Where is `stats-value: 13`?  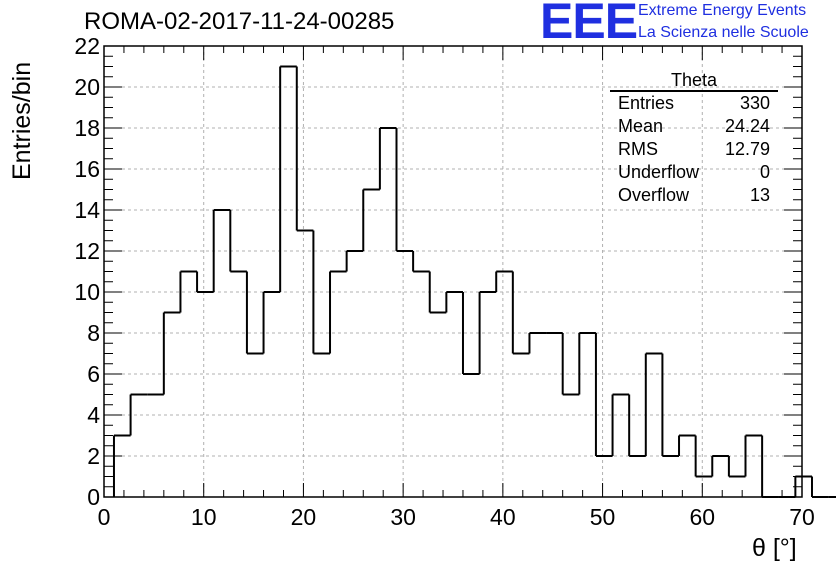
stats-value: 13 is located at coordinates (759, 195).